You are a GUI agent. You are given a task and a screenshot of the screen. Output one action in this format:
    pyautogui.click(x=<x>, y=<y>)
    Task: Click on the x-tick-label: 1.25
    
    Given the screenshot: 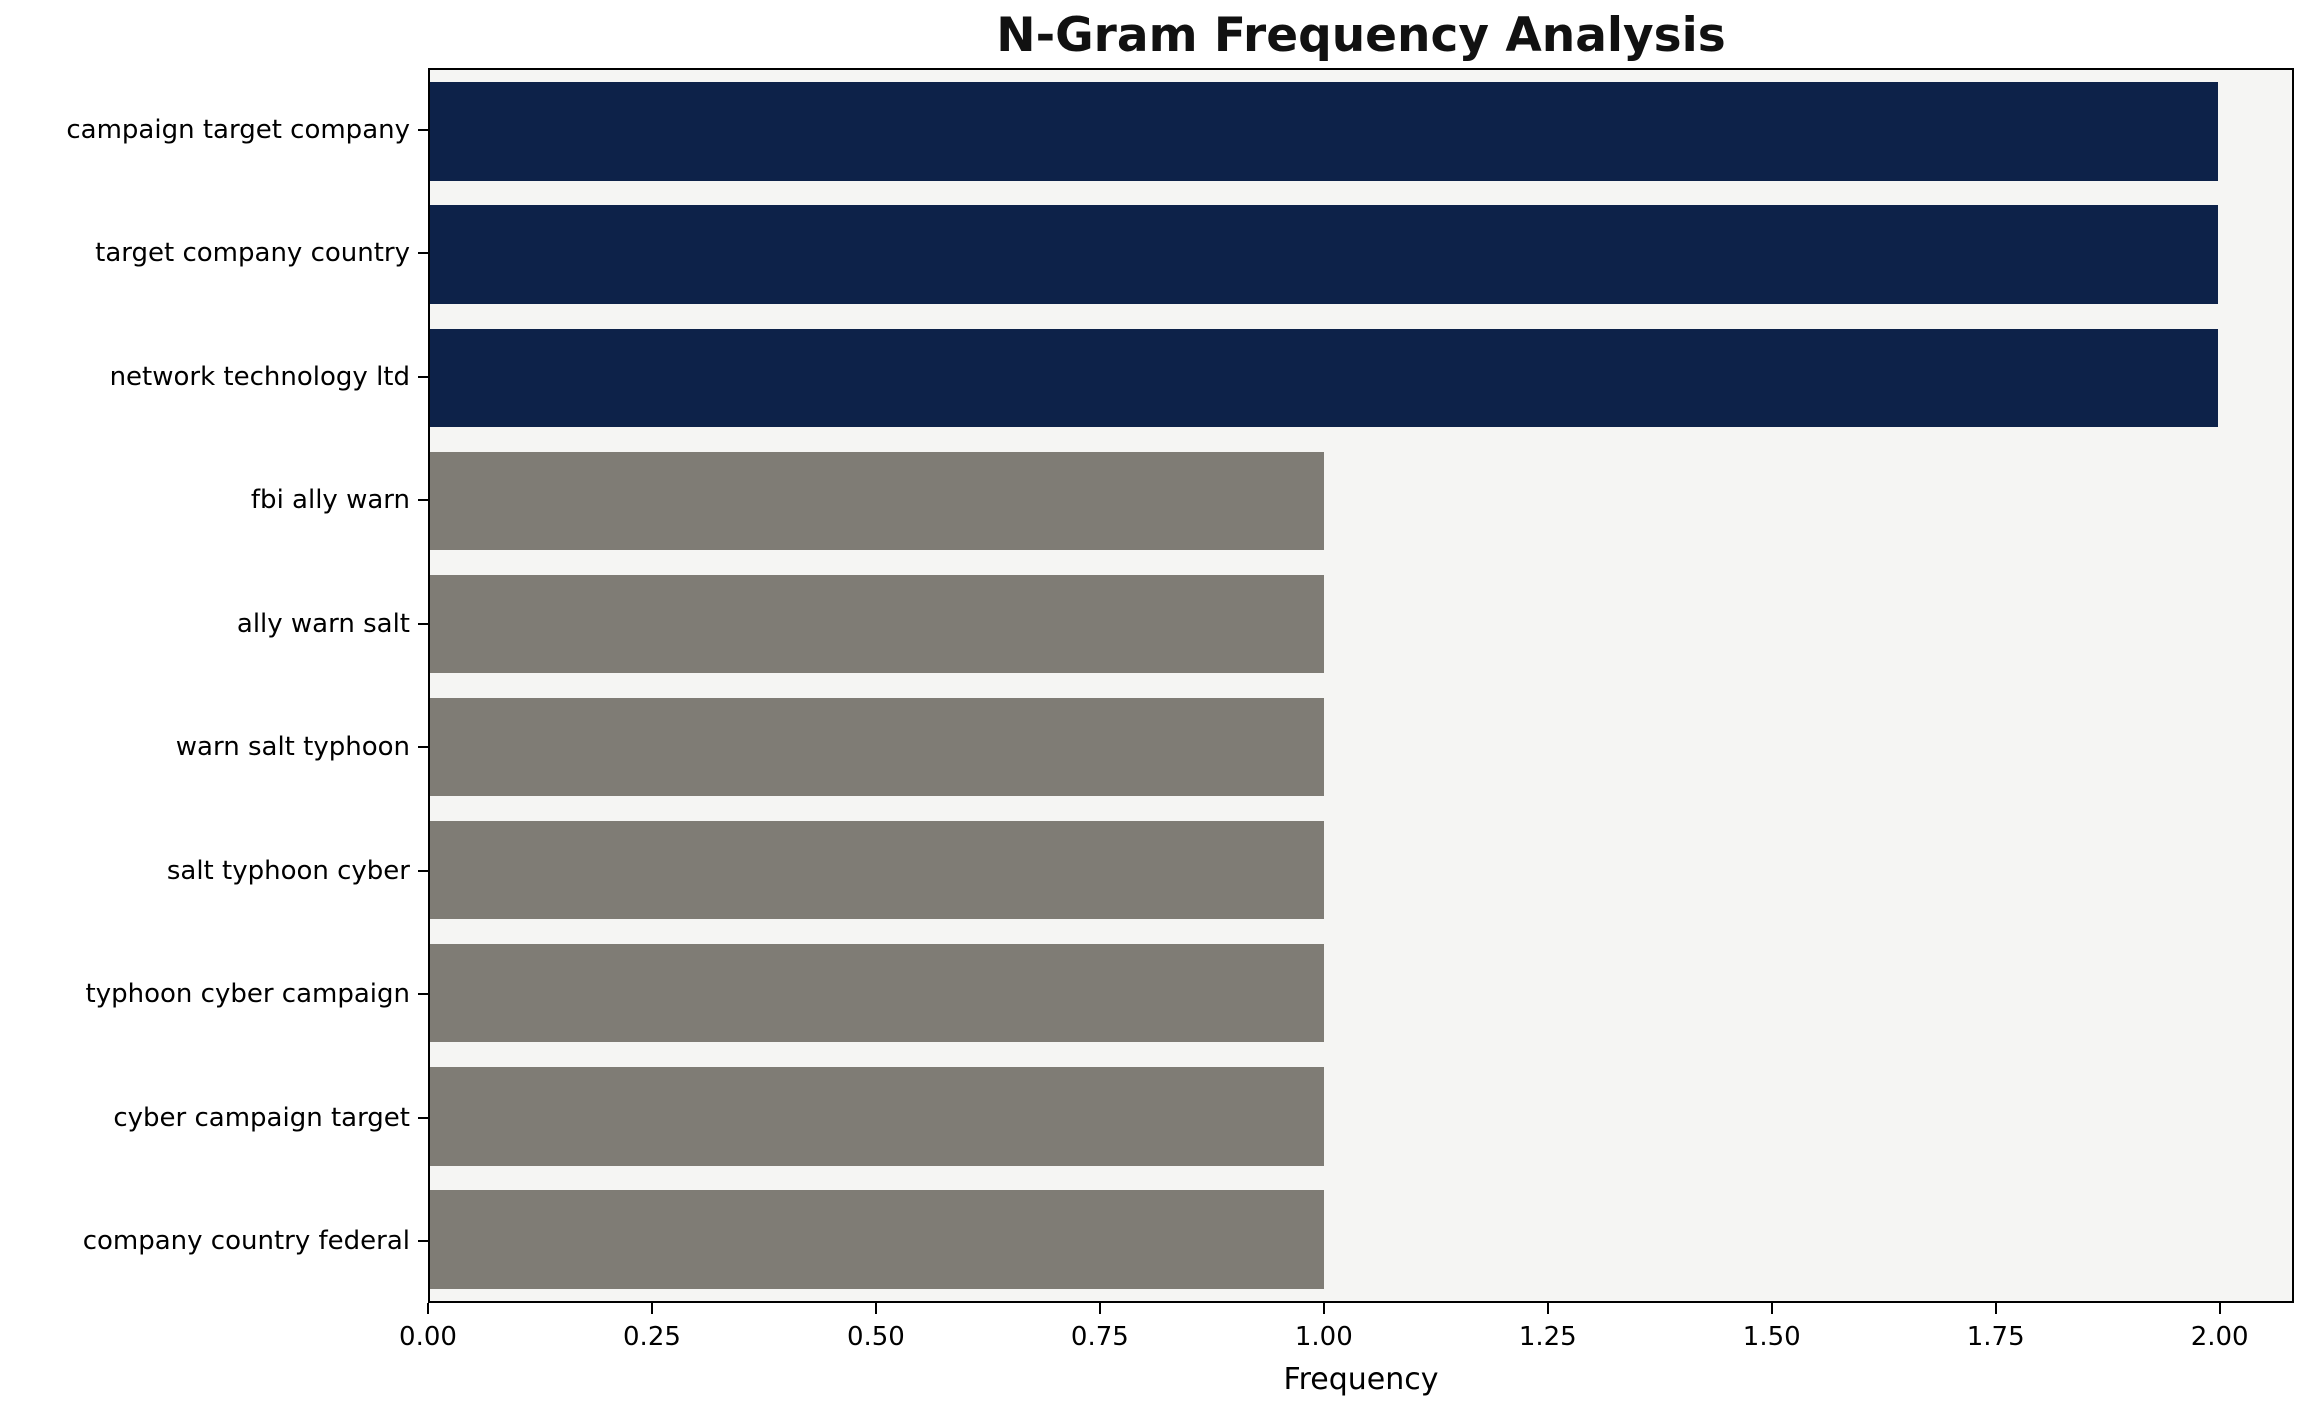 What is the action you would take?
    pyautogui.click(x=1547, y=1337)
    